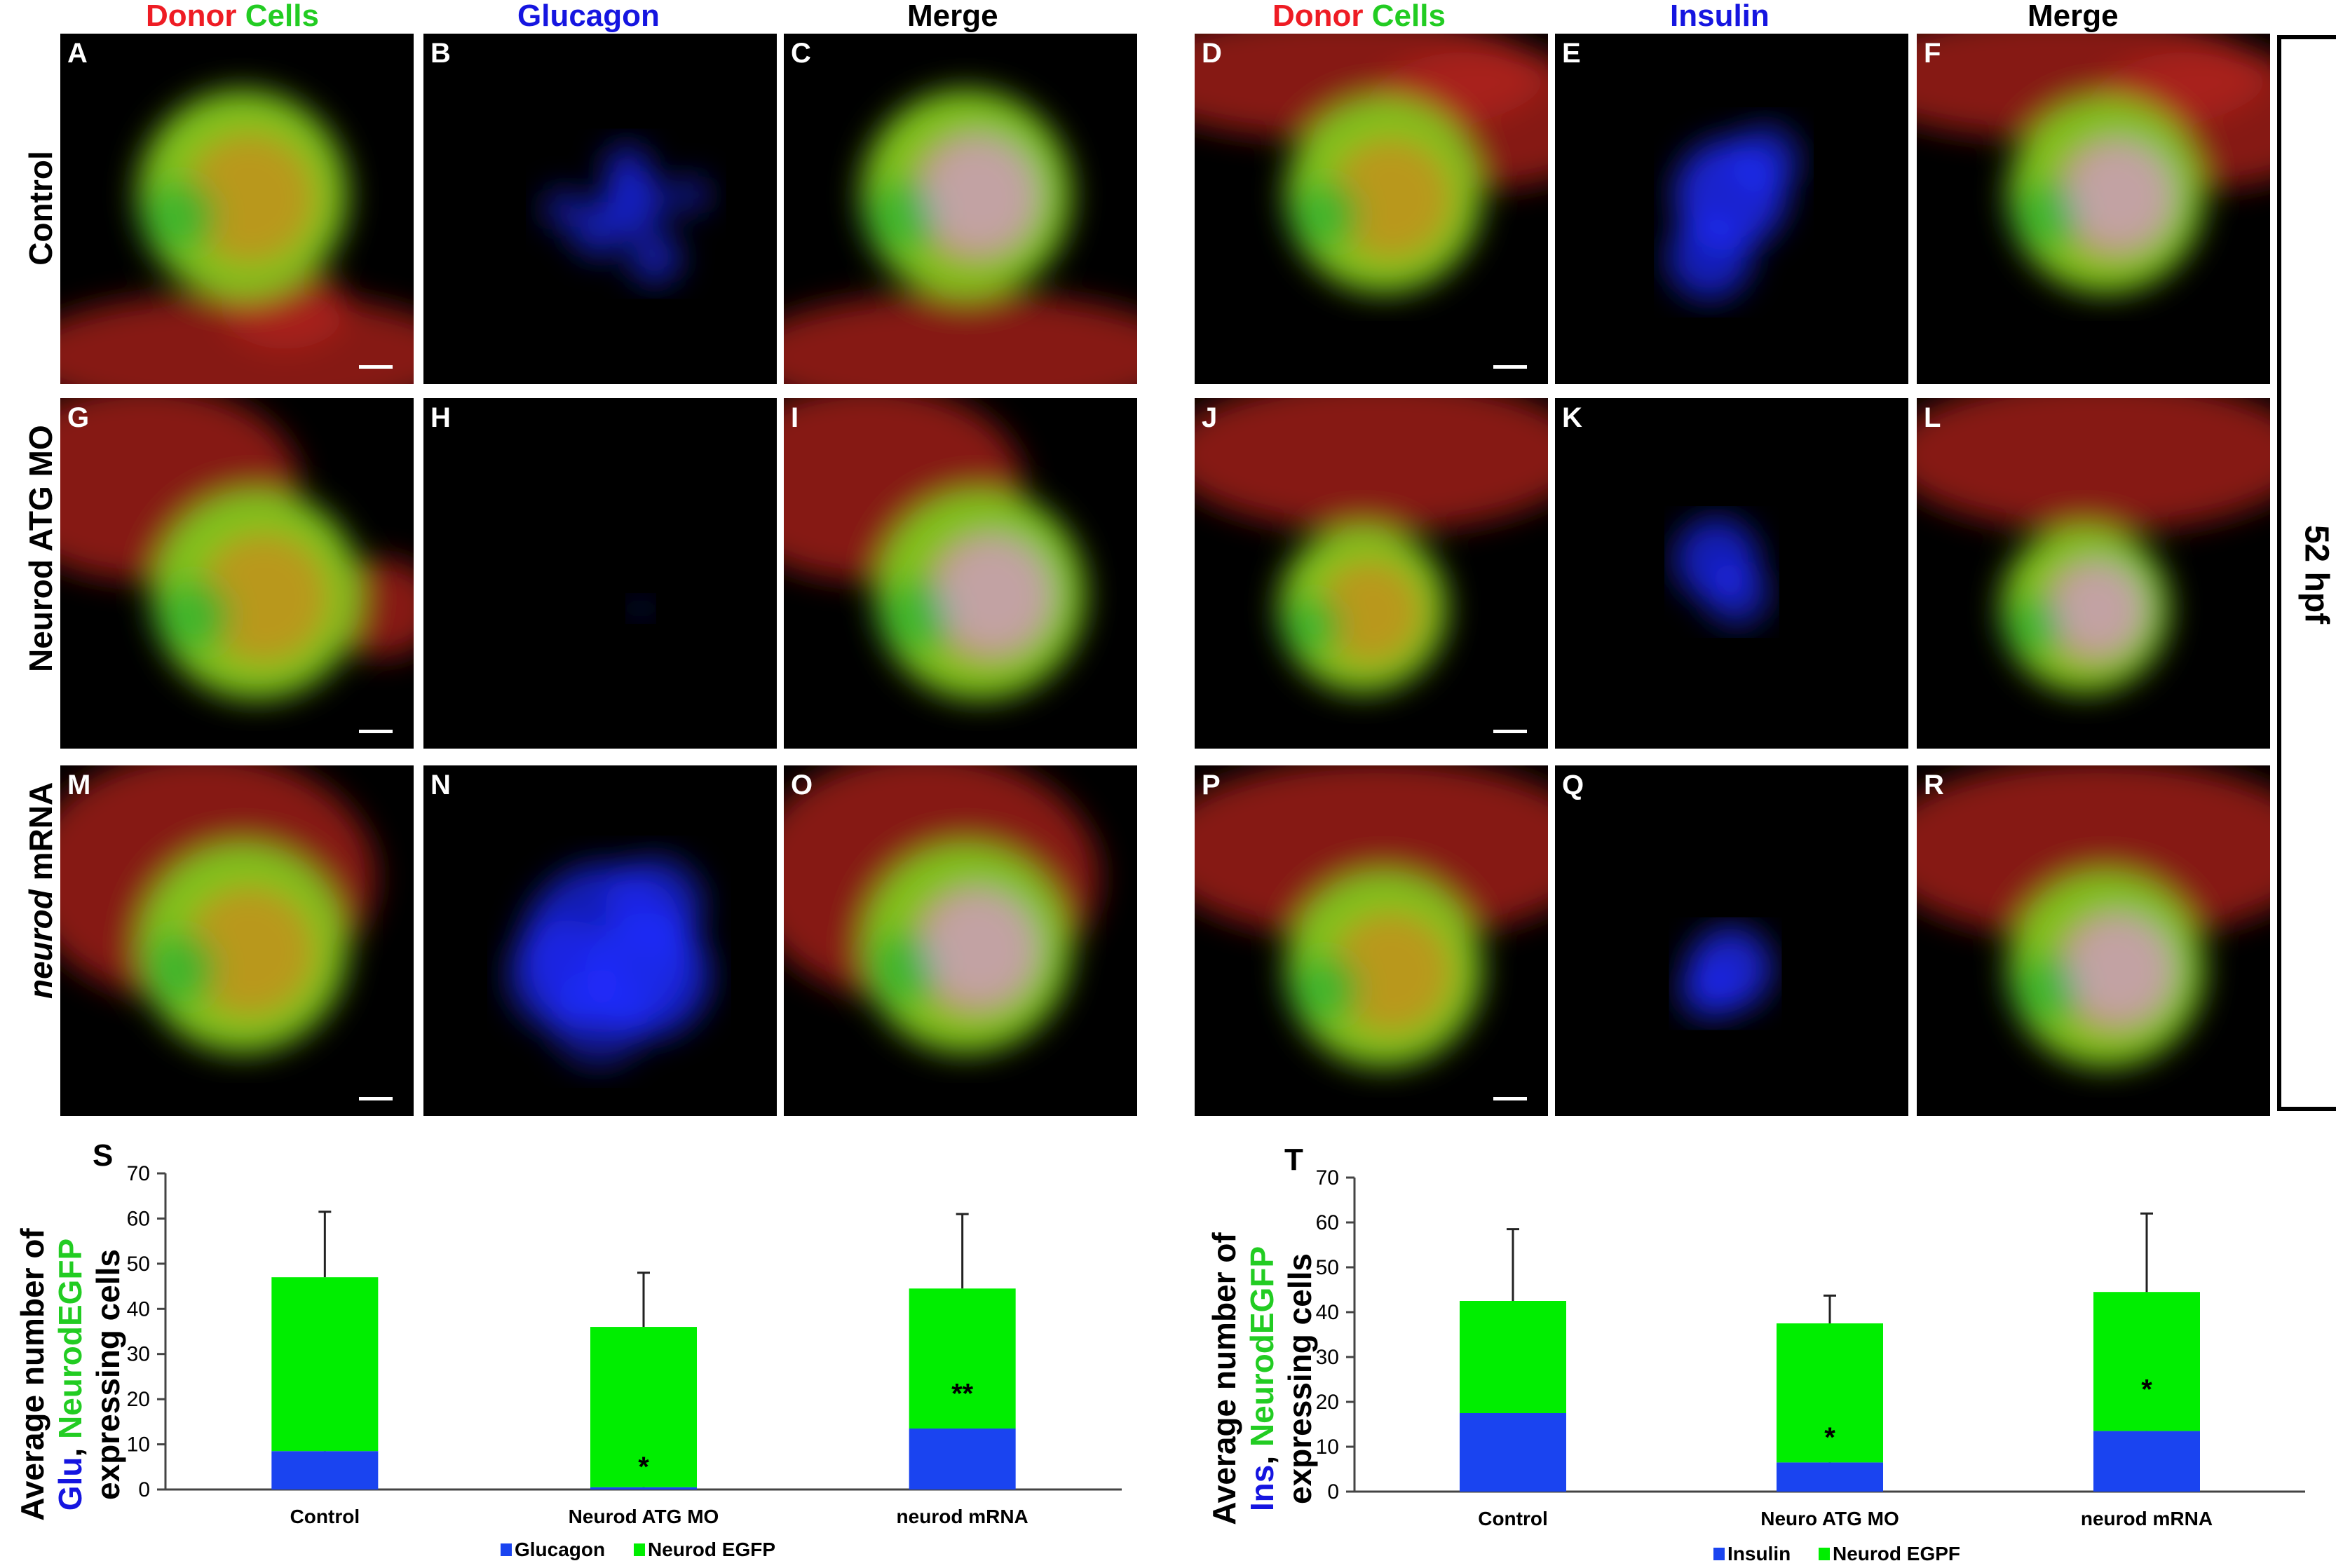 This screenshot has width=2336, height=1568. Describe the element at coordinates (1372, 940) in the screenshot. I see `micrograph-panel-p: P` at that location.